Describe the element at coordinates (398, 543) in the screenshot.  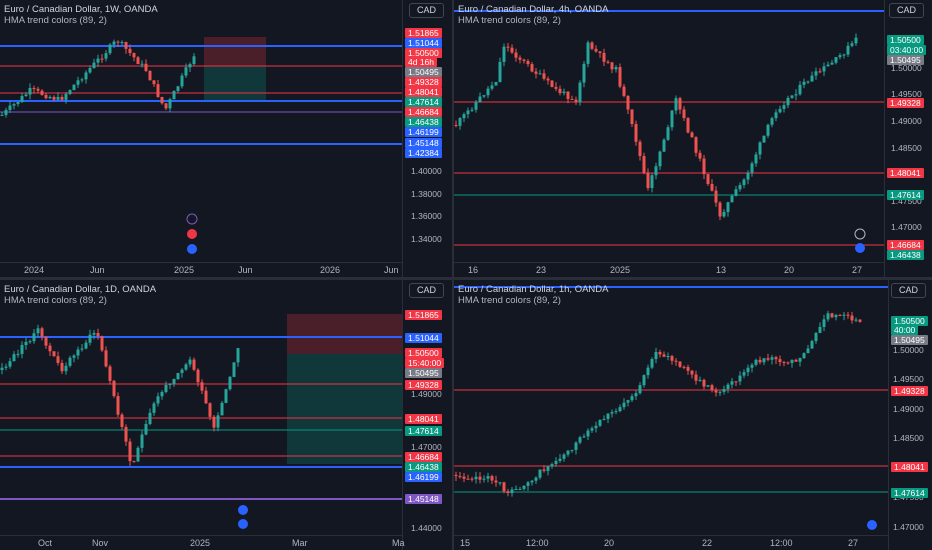
I see `time-tick: Ma` at that location.